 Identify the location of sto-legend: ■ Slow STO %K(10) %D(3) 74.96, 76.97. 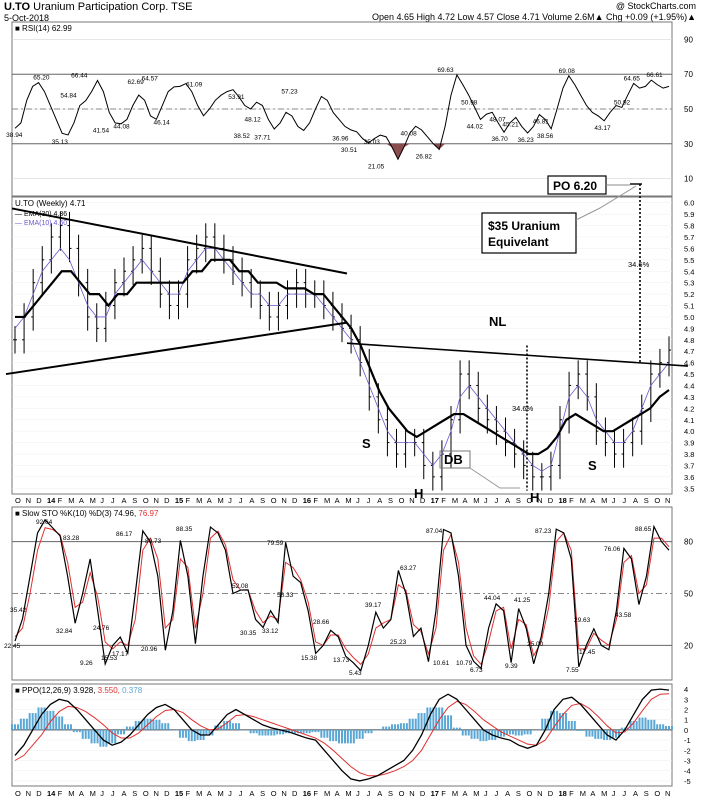
(87, 513).